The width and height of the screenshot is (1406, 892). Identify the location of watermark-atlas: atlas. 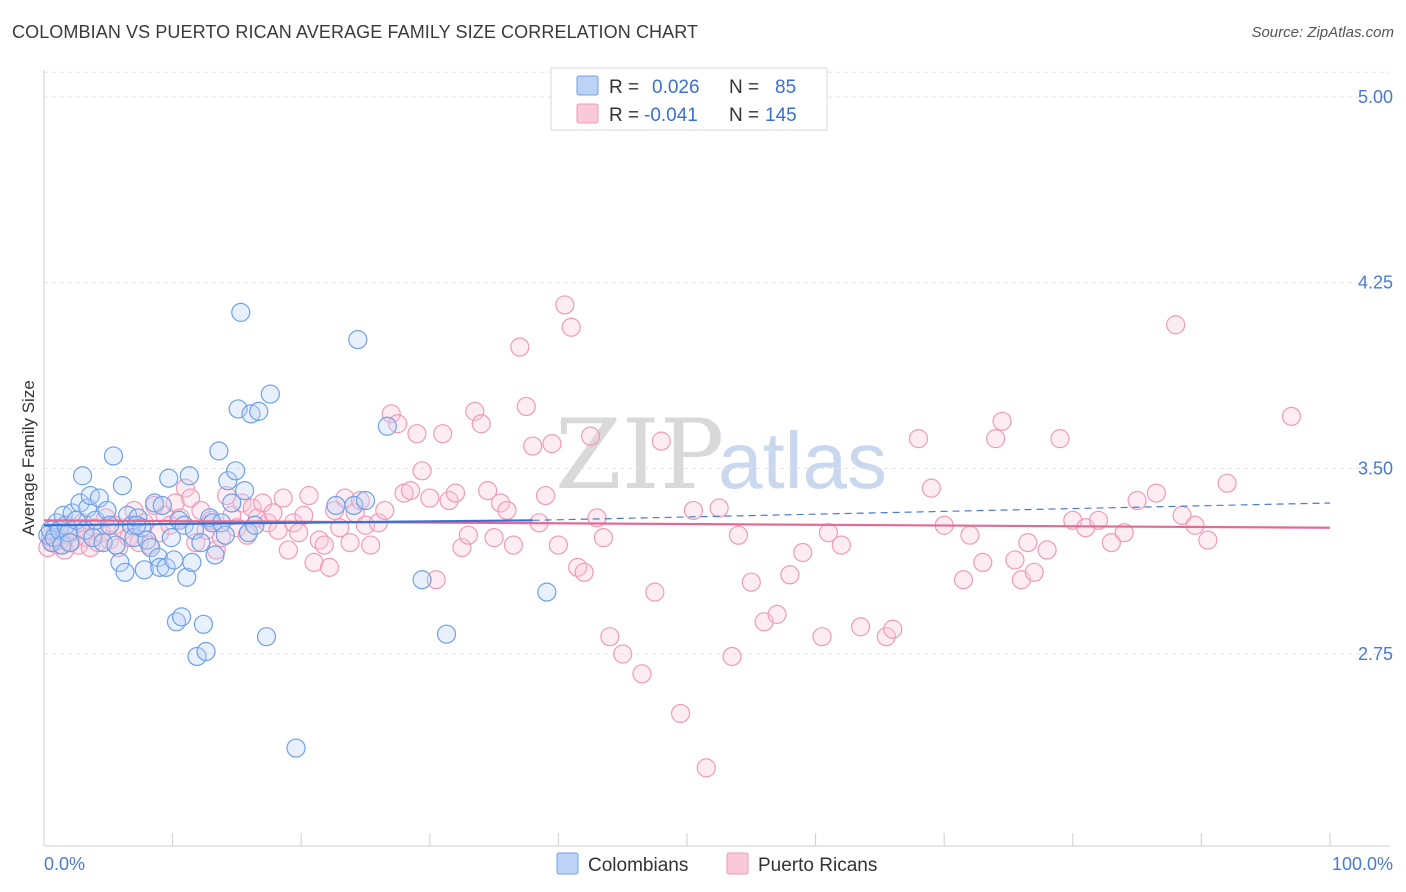
(802, 460).